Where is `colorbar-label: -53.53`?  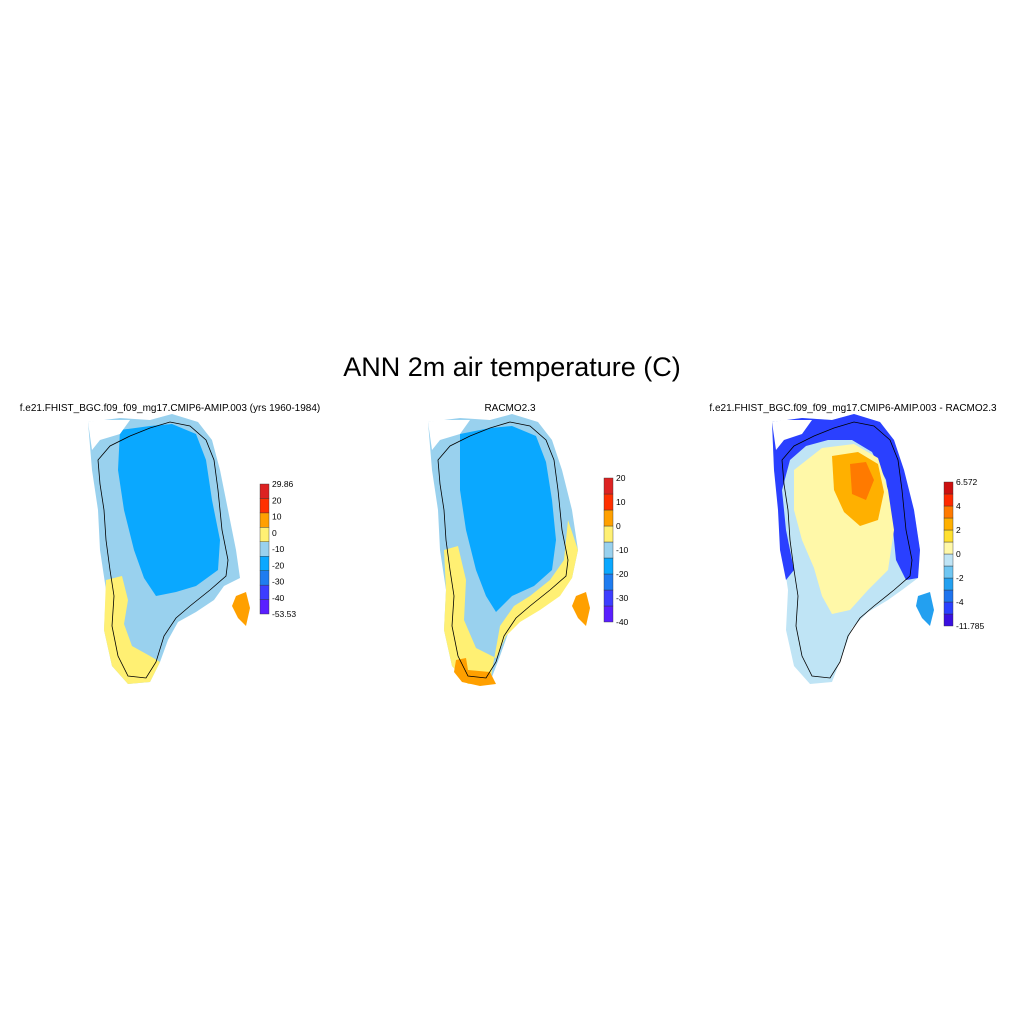 colorbar-label: -53.53 is located at coordinates (284, 614).